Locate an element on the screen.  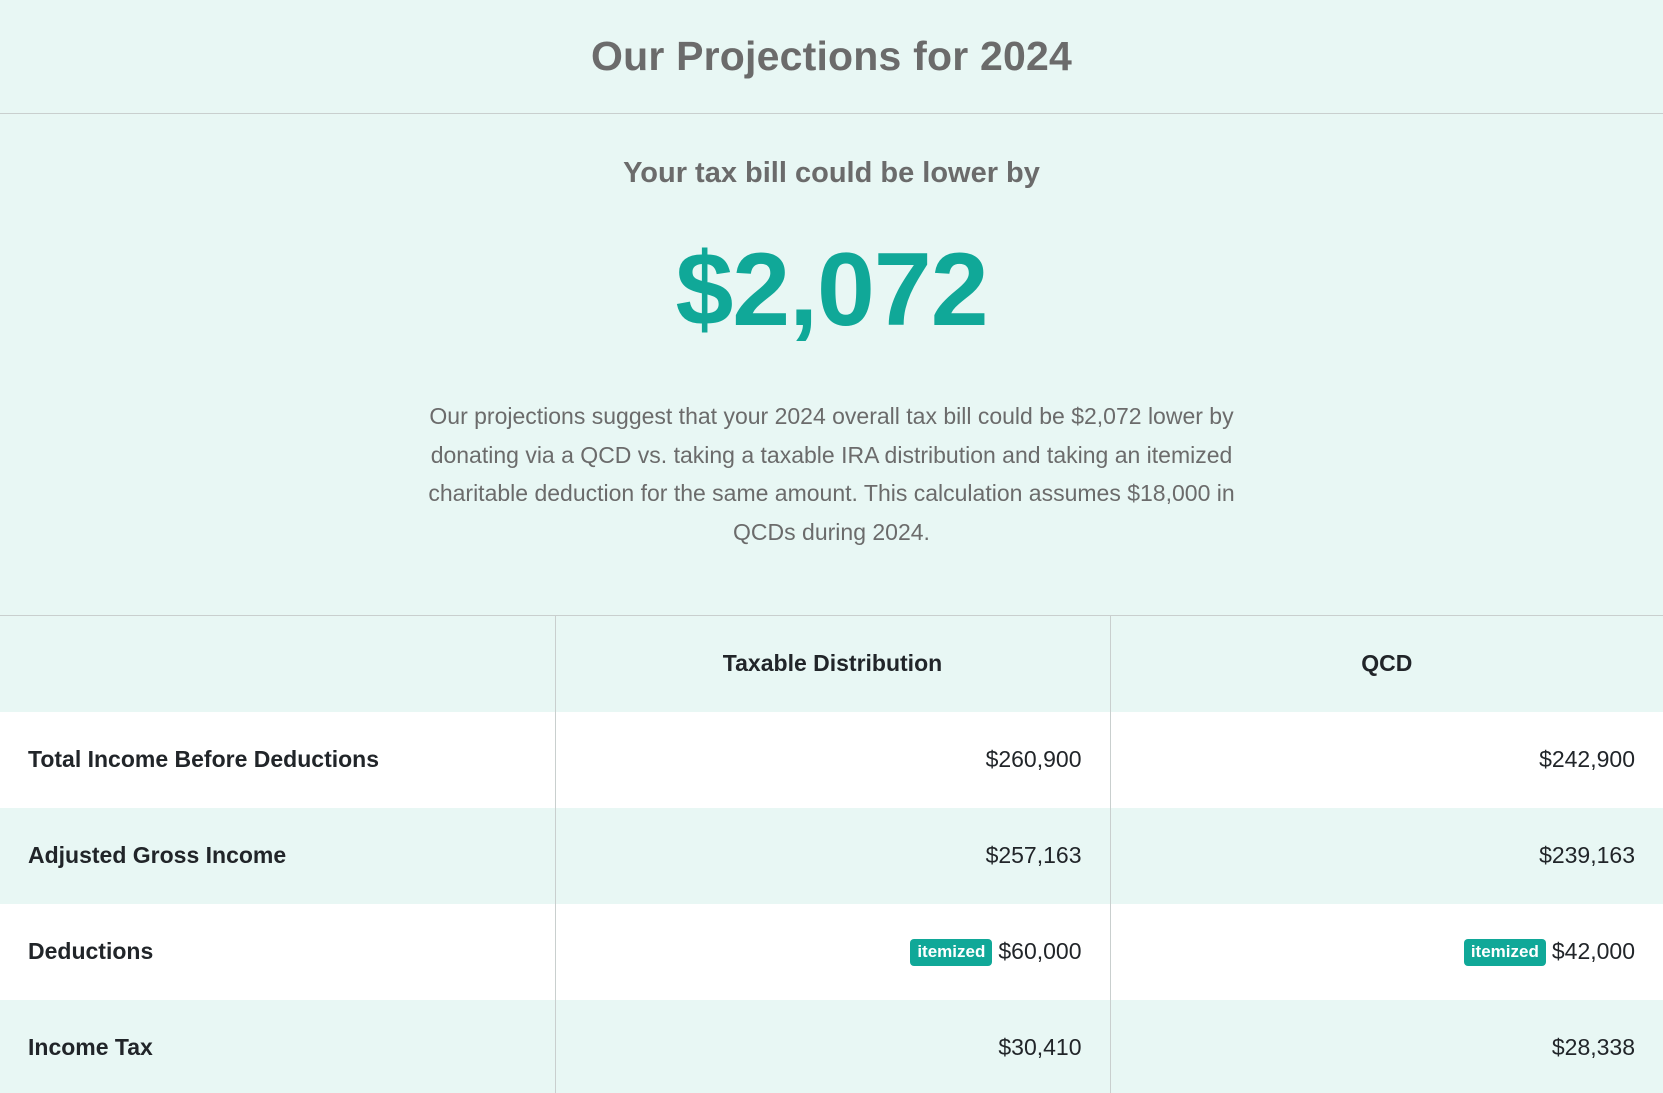
table-header-row: Taxable Distribution QCD is located at coordinates (831, 663).